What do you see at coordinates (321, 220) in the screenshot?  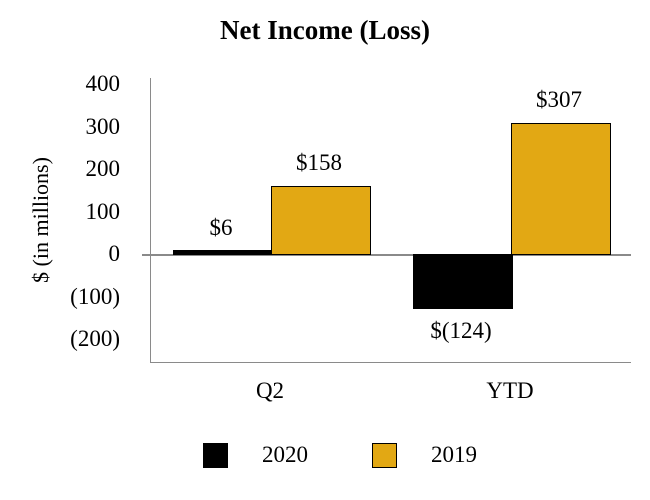 I see `bar-q2-2019` at bounding box center [321, 220].